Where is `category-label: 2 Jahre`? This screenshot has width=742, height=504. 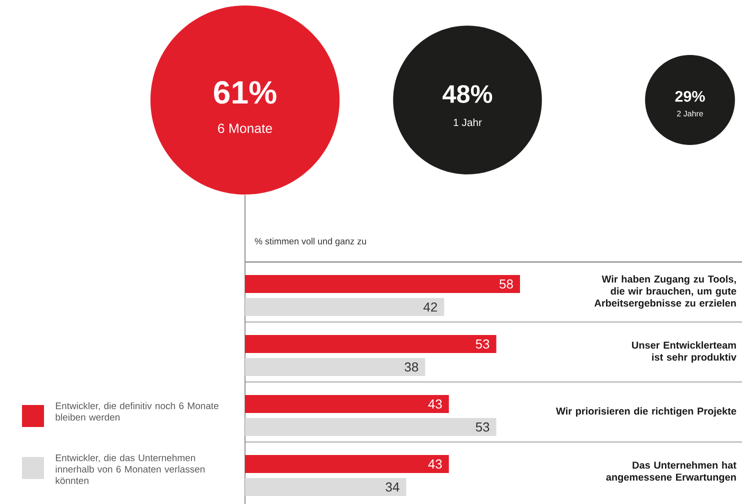
category-label: 2 Jahre is located at coordinates (690, 113).